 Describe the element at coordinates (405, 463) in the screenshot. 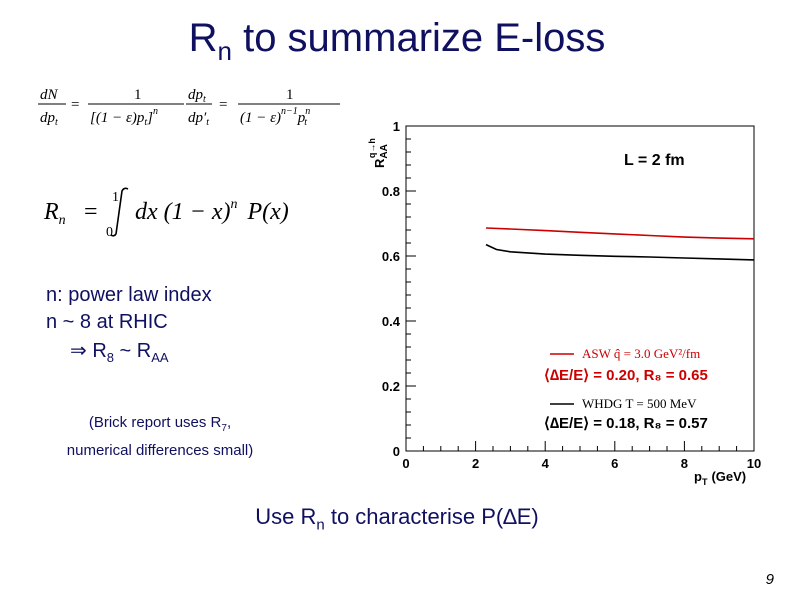

I see `x-tick-label: 0` at that location.